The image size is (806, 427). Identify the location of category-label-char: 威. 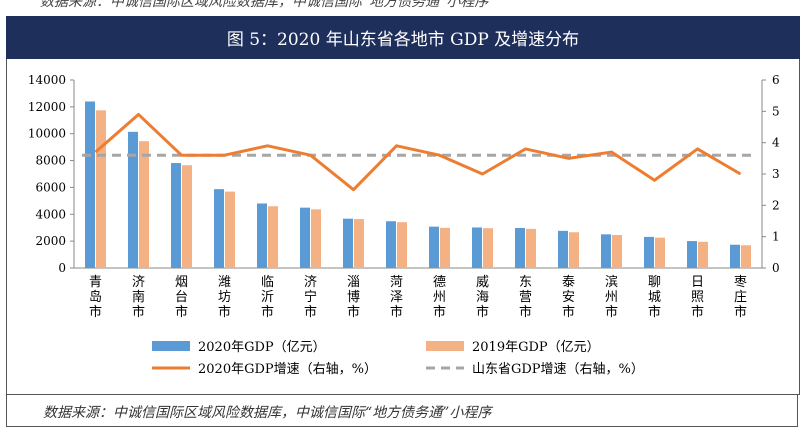
(482, 282).